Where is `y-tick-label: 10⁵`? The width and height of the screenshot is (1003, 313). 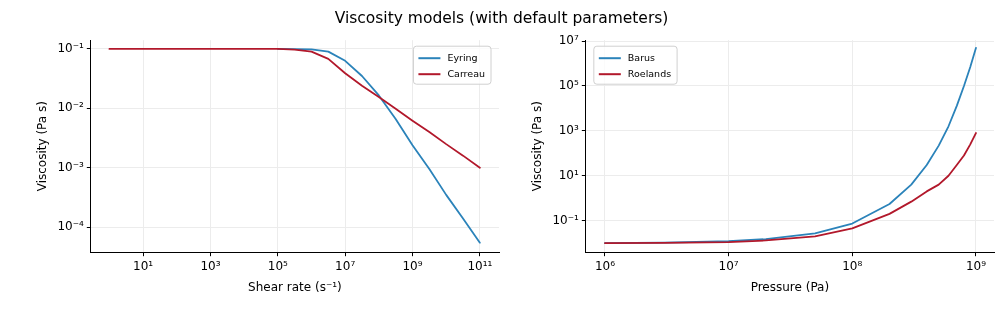
y-tick-label: 10⁵ is located at coordinates (568, 85).